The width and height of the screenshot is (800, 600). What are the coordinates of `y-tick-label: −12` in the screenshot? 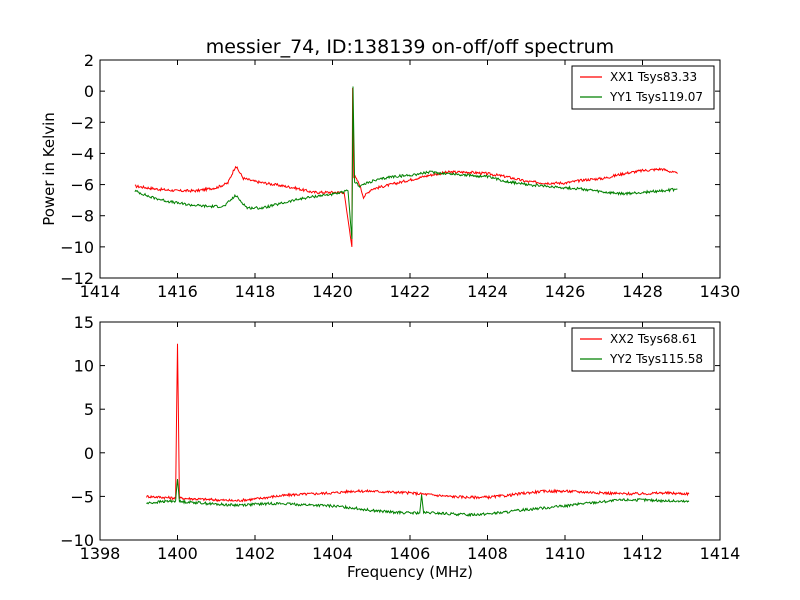 It's located at (77, 278).